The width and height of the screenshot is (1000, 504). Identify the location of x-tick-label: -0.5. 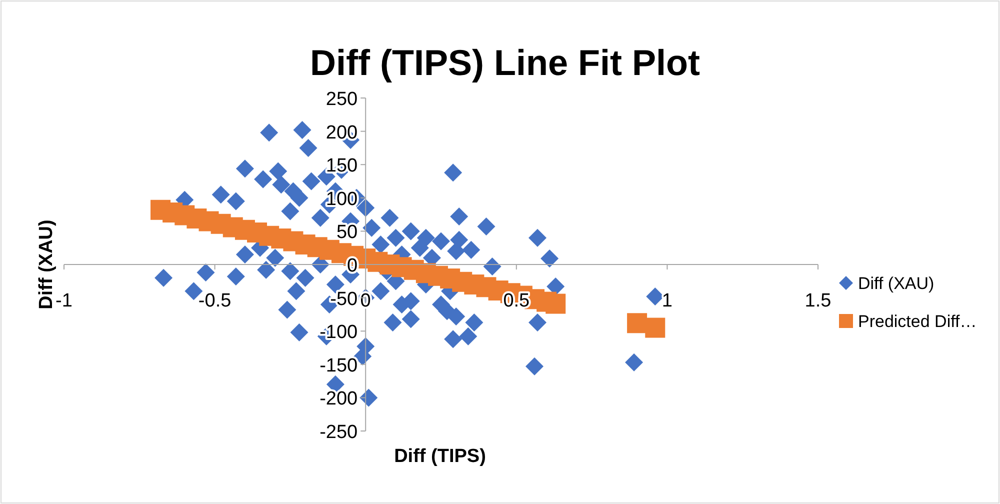
(215, 301).